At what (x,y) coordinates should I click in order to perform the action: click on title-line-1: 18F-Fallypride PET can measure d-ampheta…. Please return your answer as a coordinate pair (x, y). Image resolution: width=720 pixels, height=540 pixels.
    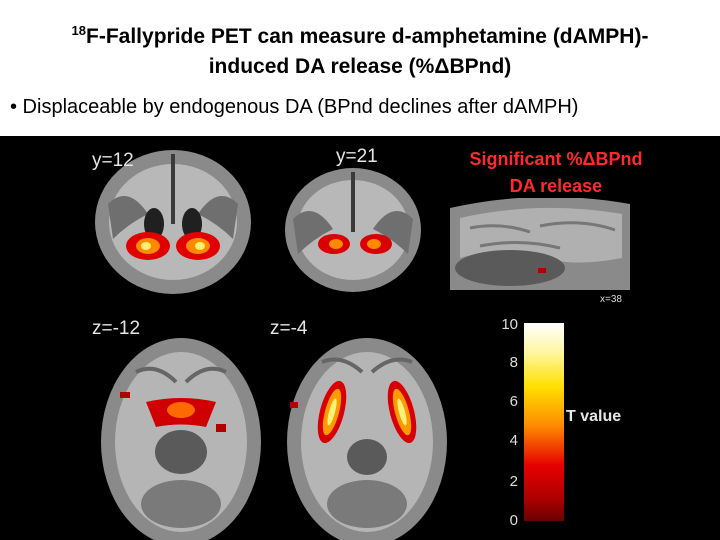
    Looking at the image, I should click on (360, 37).